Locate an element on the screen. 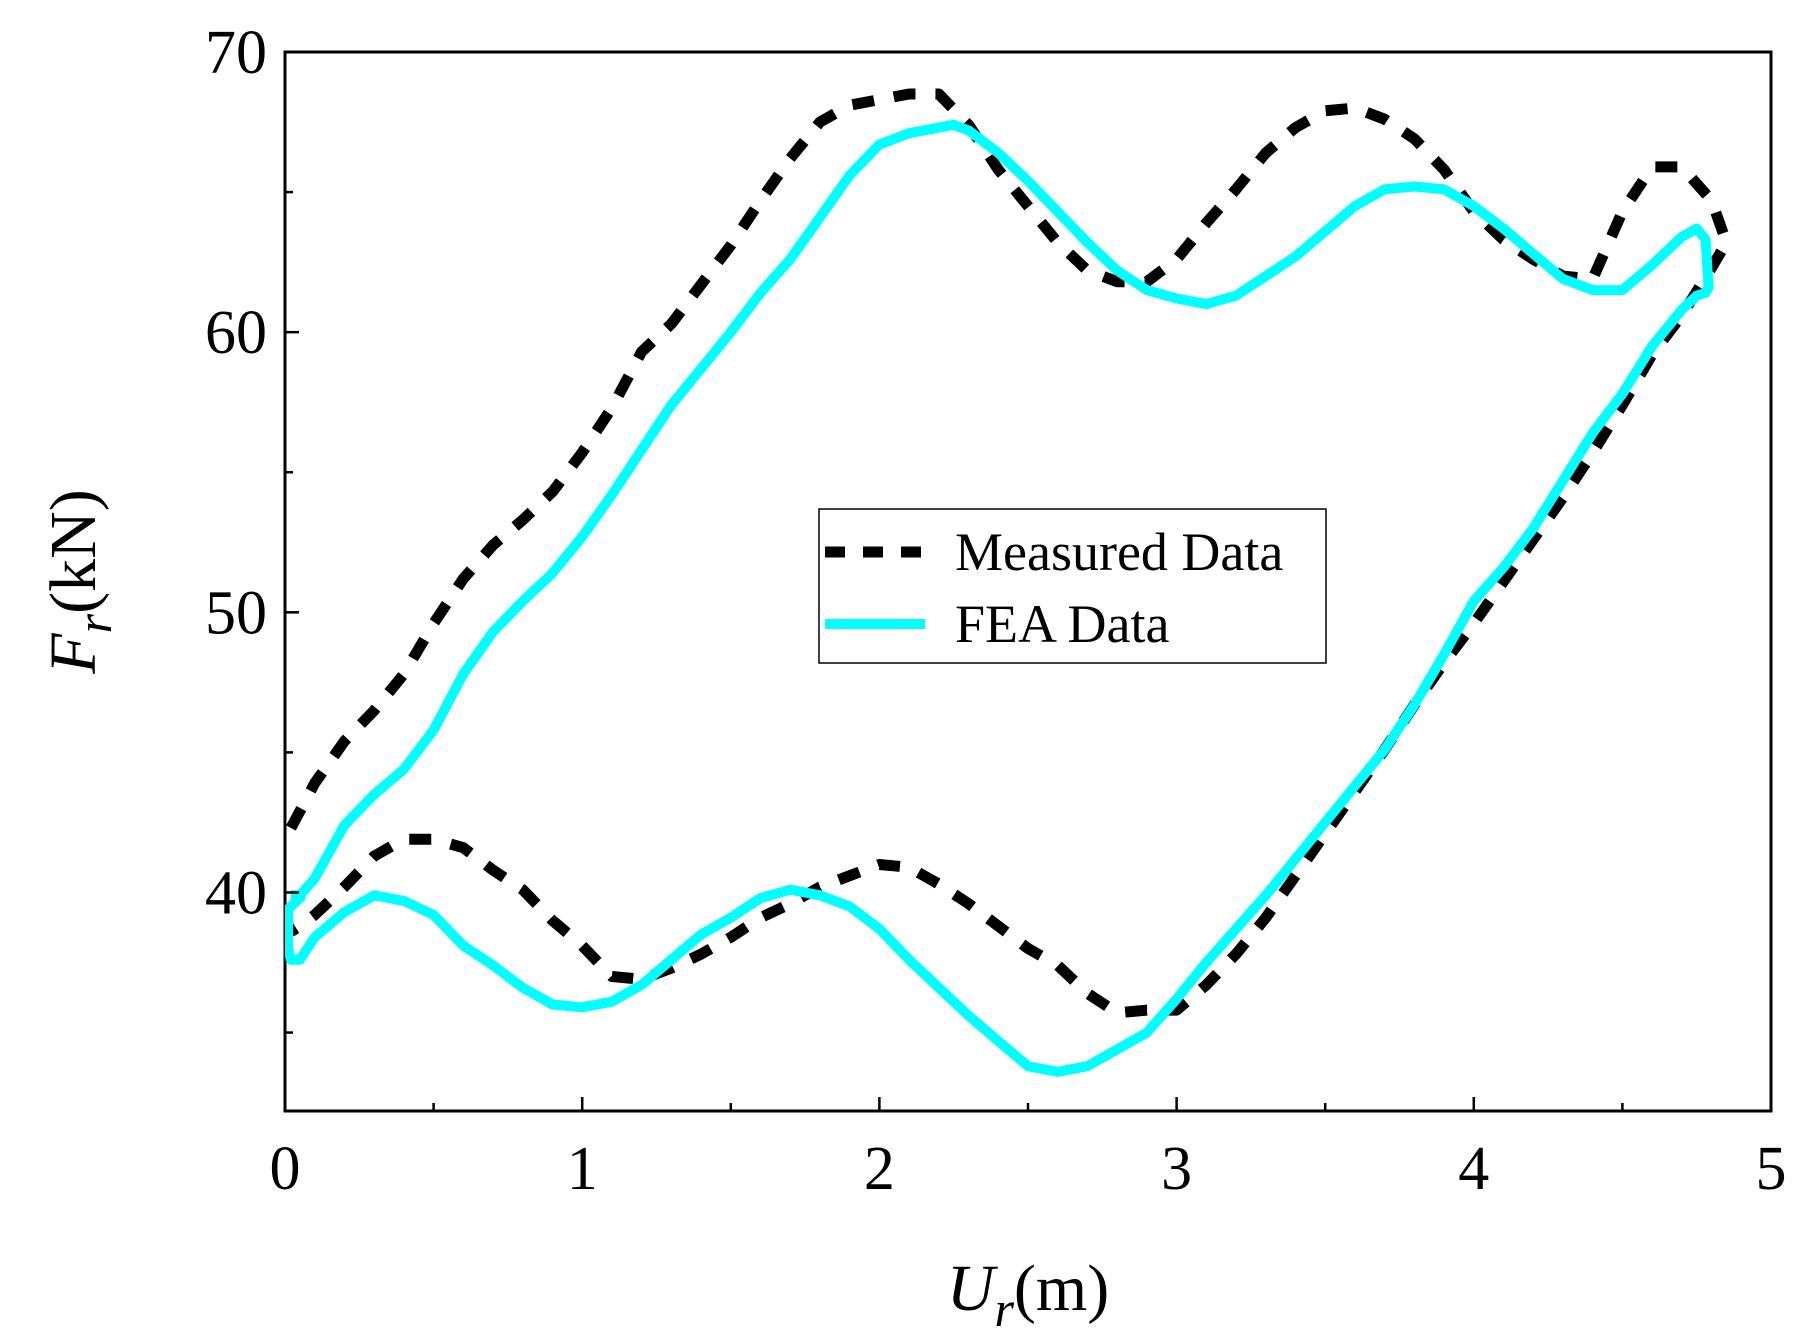 The width and height of the screenshot is (1808, 1343). y-tick-label: 70 is located at coordinates (236, 53).